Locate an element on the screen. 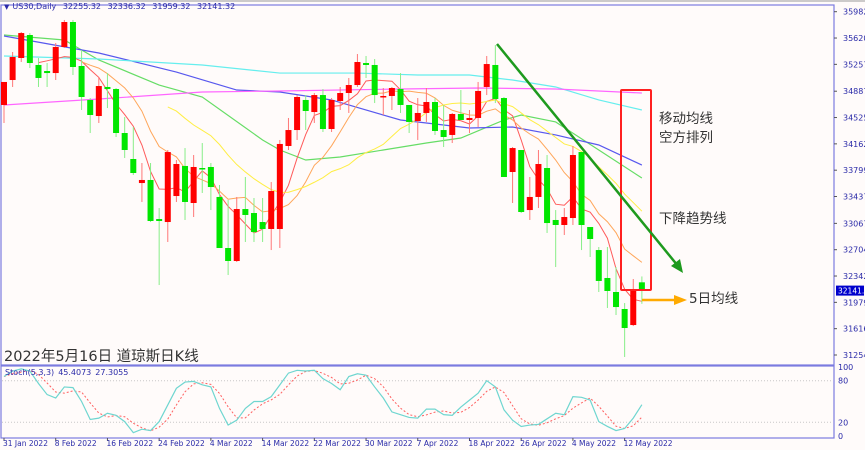 The width and height of the screenshot is (865, 450). current-price-box is located at coordinates (850, 290).